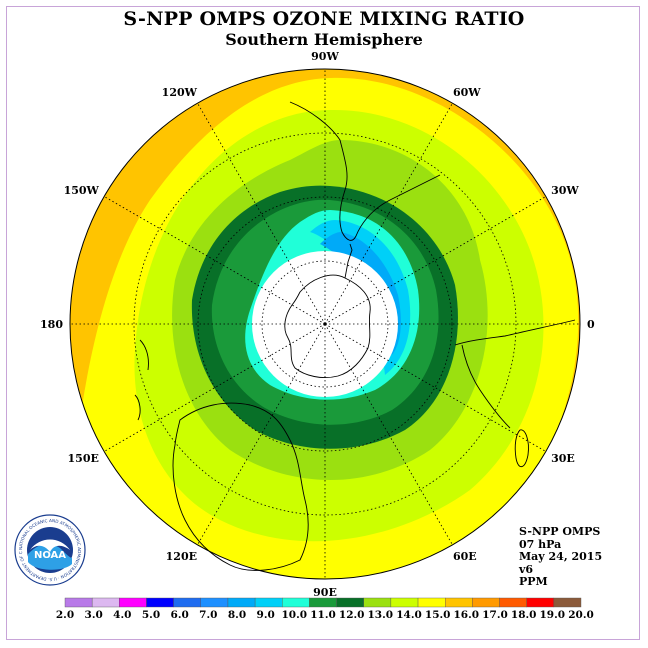 This screenshot has width=648, height=648. I want to click on longitude-label: 30W, so click(565, 190).